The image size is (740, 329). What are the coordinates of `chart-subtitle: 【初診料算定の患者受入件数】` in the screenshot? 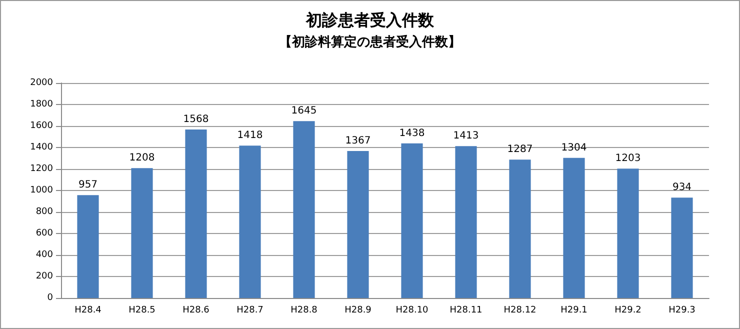 It's located at (370, 42).